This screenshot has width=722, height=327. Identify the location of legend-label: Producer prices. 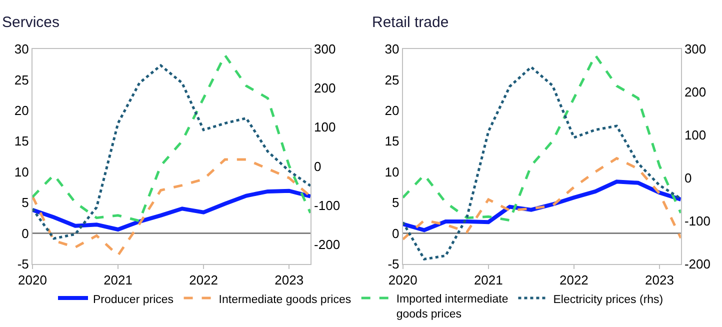
(133, 300).